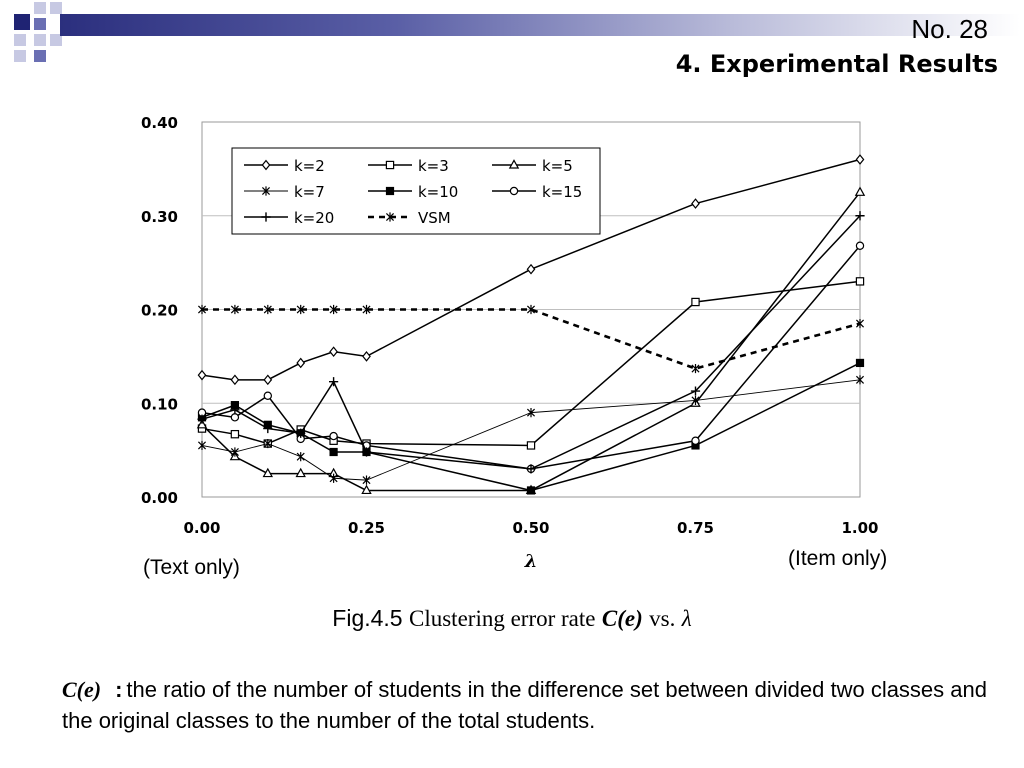 Image resolution: width=1024 pixels, height=768 pixels. Describe the element at coordinates (309, 192) in the screenshot. I see `legend-label: k=7` at that location.